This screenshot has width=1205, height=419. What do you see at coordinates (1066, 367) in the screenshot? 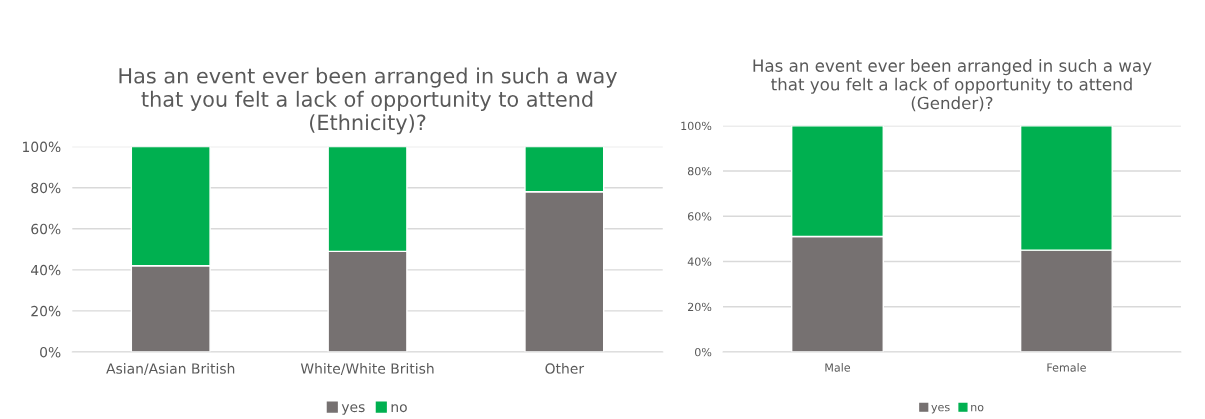
I see `x-tick-label: Female` at bounding box center [1066, 367].